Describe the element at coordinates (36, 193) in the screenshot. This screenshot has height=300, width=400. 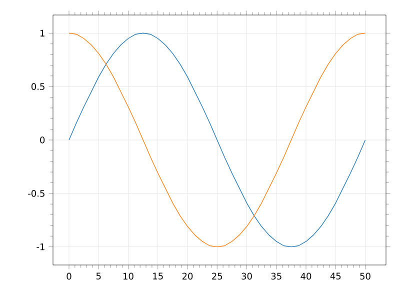
I see `y-tick-label: -0.5` at that location.